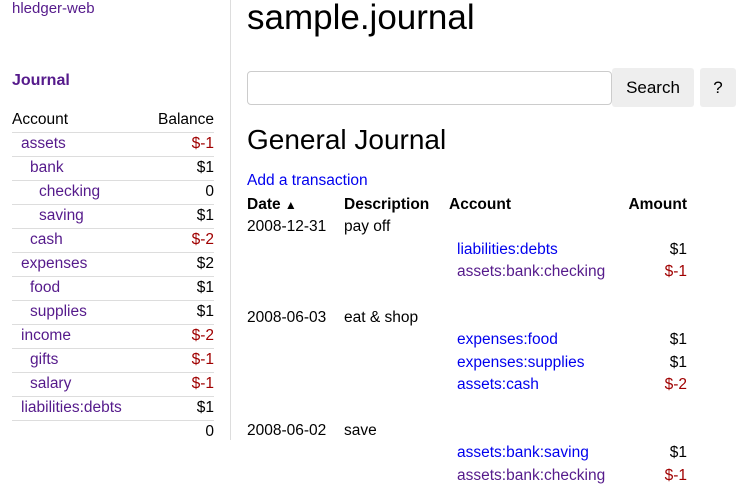 This screenshot has width=742, height=487. What do you see at coordinates (396, 205) in the screenshot?
I see `description-header: Description` at bounding box center [396, 205].